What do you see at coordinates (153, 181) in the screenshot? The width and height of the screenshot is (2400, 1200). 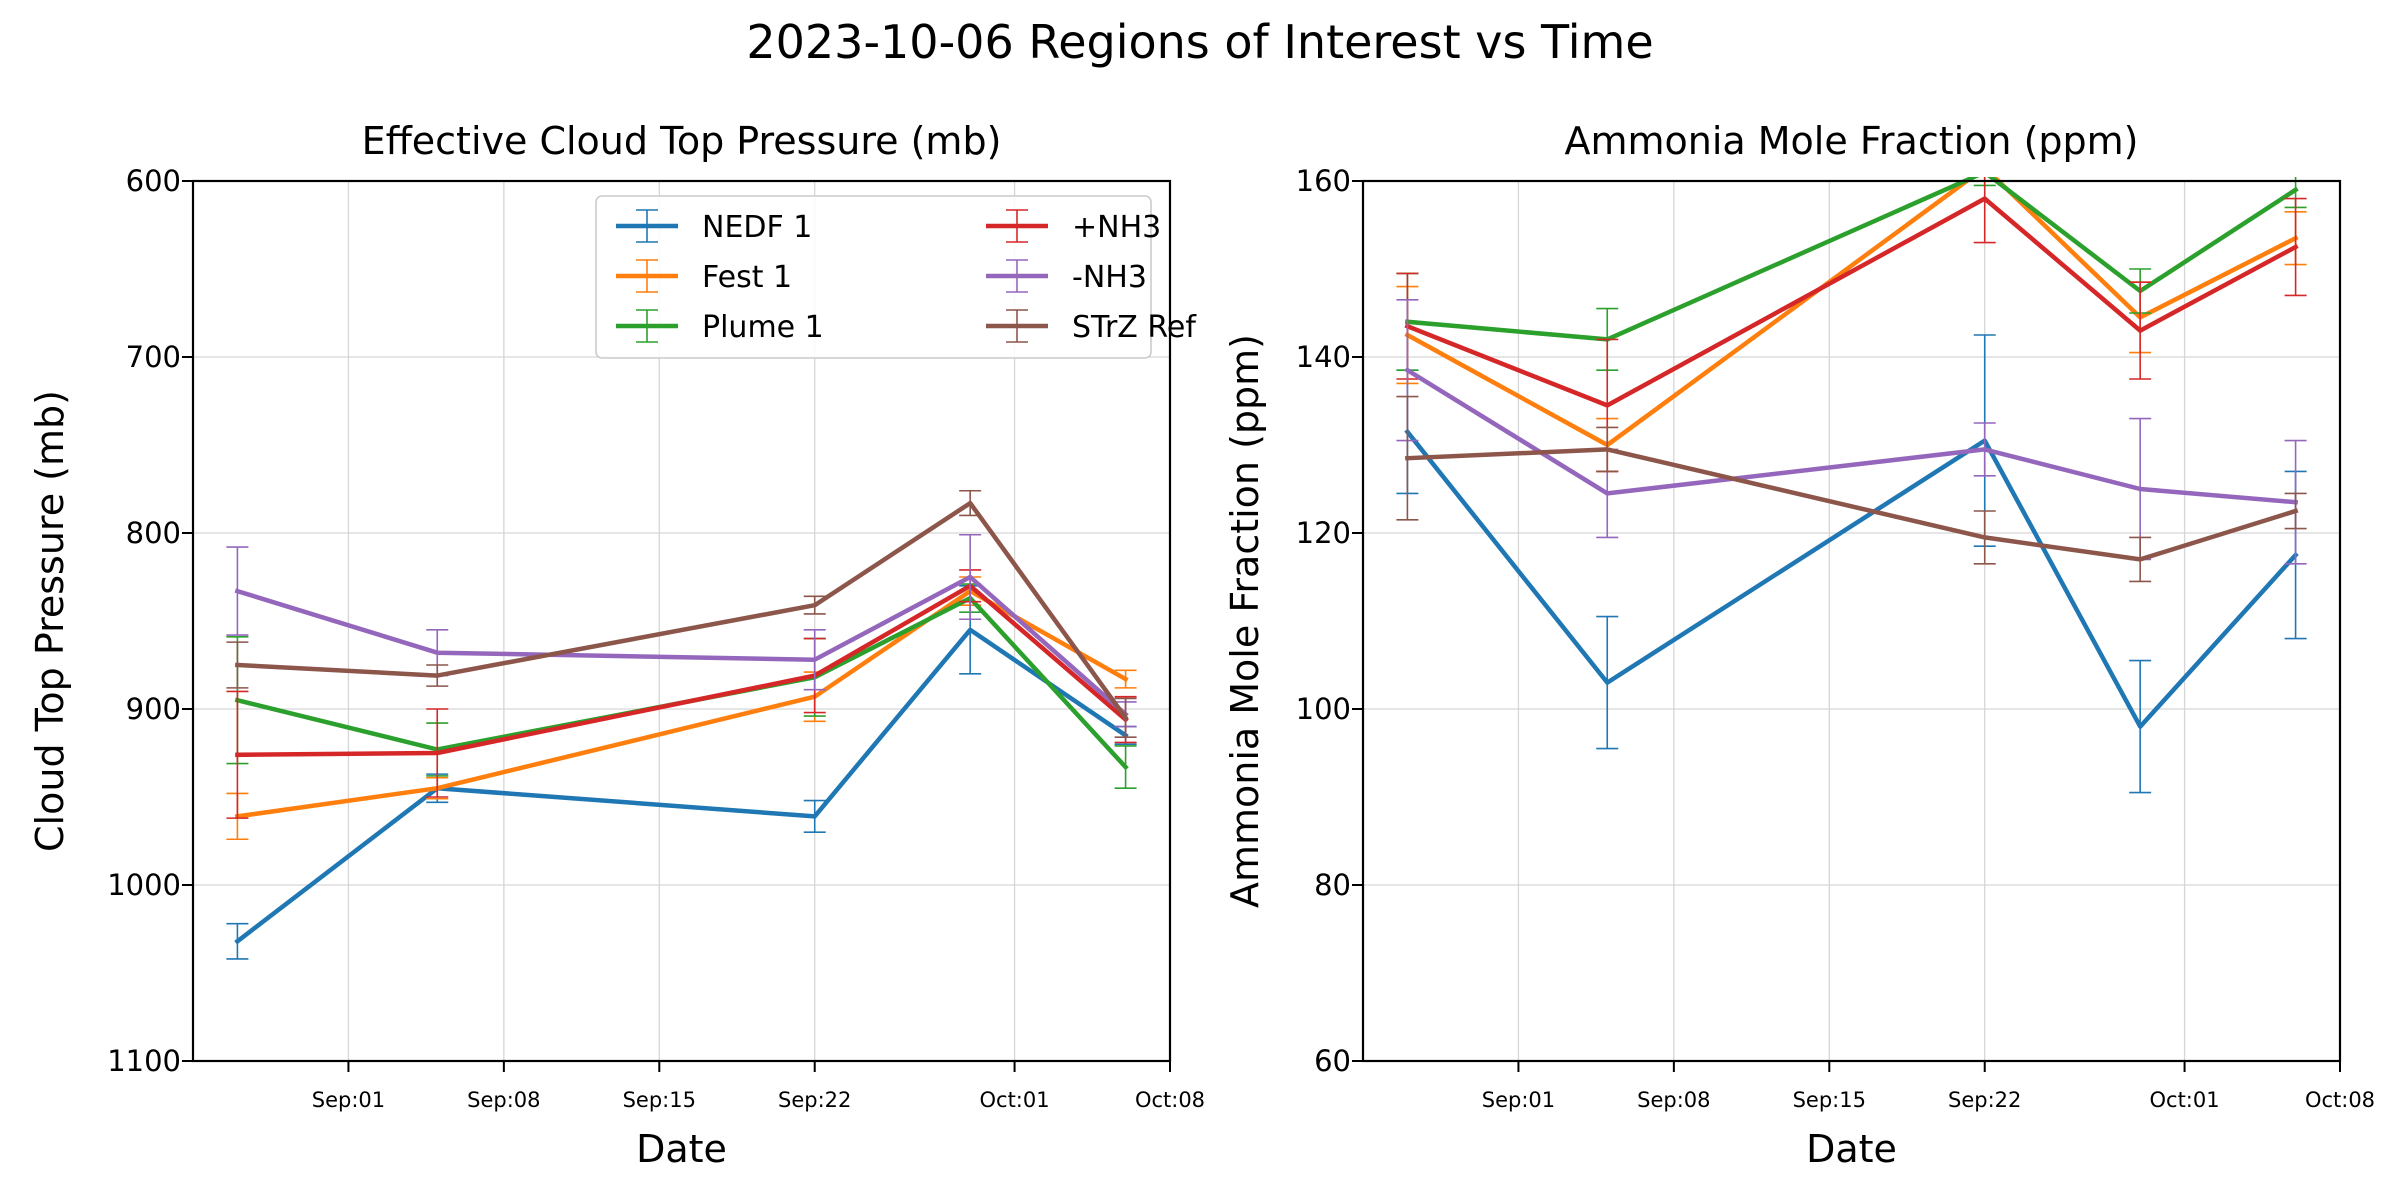 I see `y-tick-label: 600` at bounding box center [153, 181].